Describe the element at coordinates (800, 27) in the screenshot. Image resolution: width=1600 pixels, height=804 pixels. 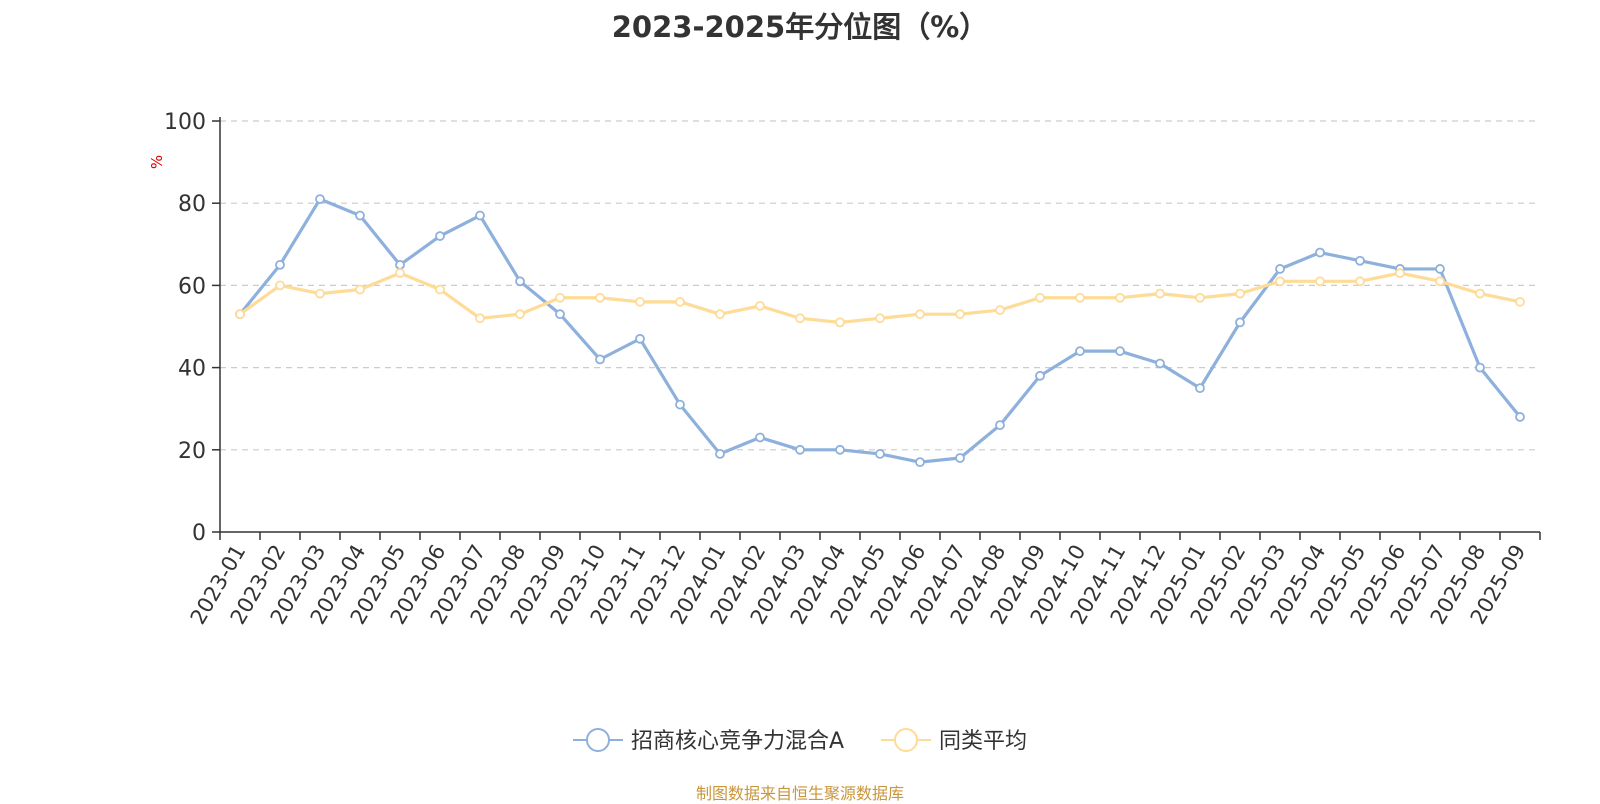
I see `chart-title: 2023-2025年分位图（%）` at that location.